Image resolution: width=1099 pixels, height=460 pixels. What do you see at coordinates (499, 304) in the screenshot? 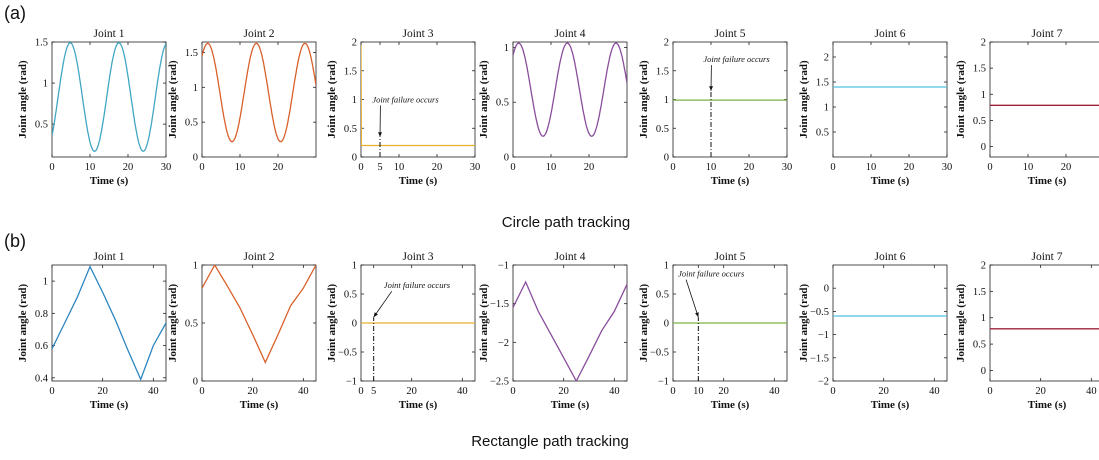
I see `y-tick-label: −1.5` at bounding box center [499, 304].